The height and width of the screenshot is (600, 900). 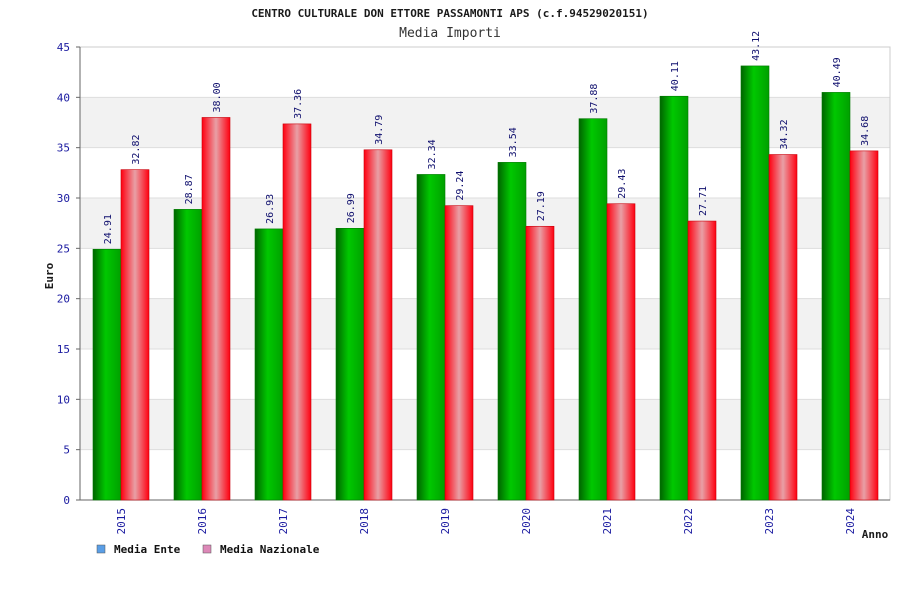 What do you see at coordinates (63, 274) in the screenshot?
I see `y-tick-labels: 0 5 10 15 20 25 30 35 40 45` at bounding box center [63, 274].